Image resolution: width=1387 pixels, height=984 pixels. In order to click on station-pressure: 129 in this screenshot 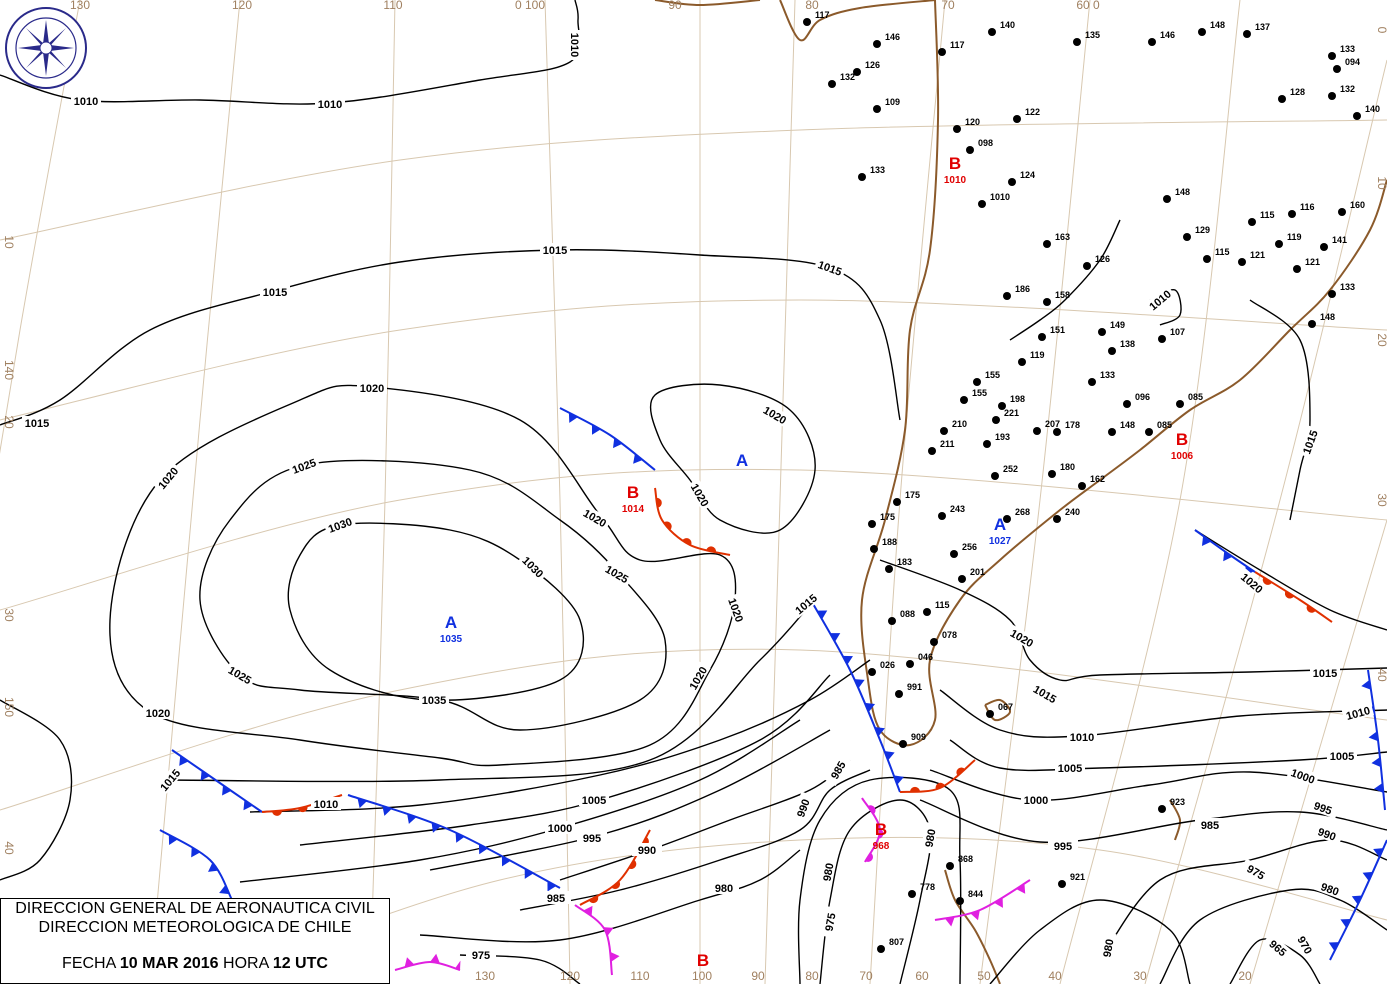, I will do `click(1202, 230)`.